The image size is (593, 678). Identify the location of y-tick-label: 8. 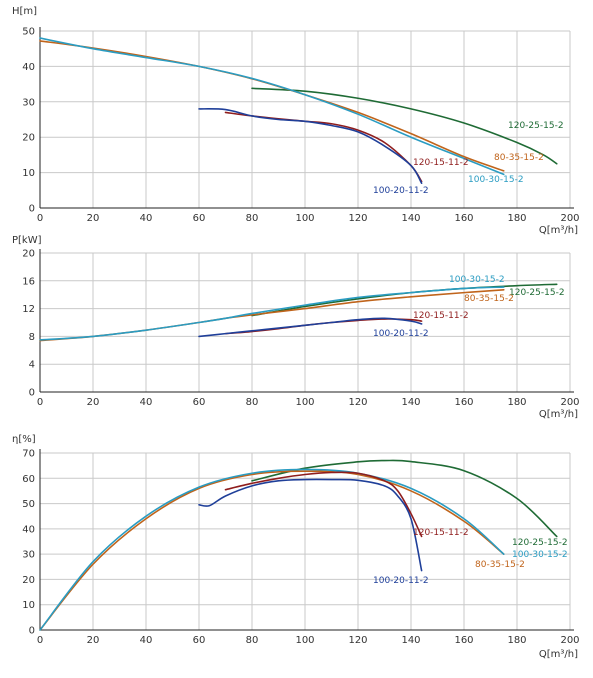
(32, 337).